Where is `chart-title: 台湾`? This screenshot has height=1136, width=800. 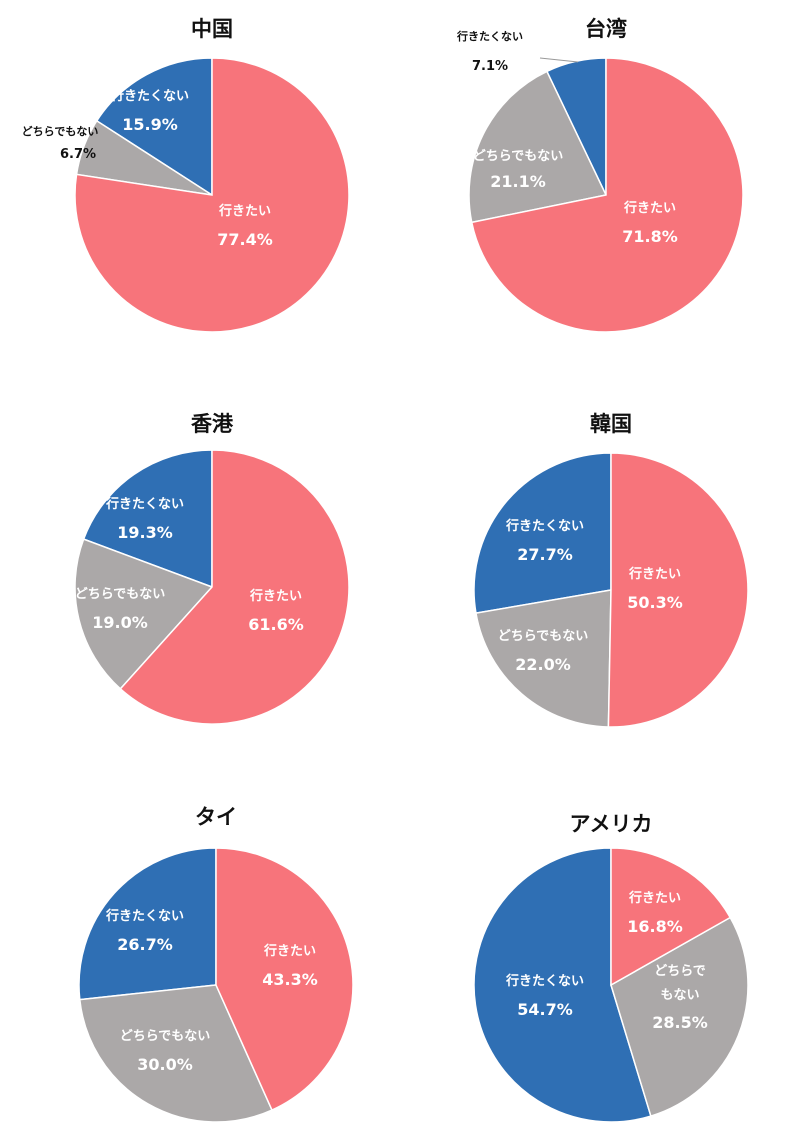 chart-title: 台湾 is located at coordinates (606, 29).